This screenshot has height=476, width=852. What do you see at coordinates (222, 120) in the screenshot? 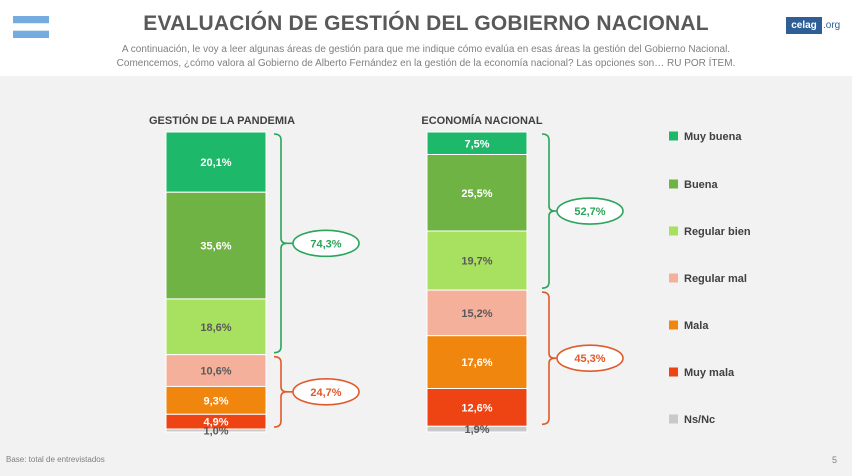
I see `category-title: GESTIÓN DE LA PANDEMIA` at bounding box center [222, 120].